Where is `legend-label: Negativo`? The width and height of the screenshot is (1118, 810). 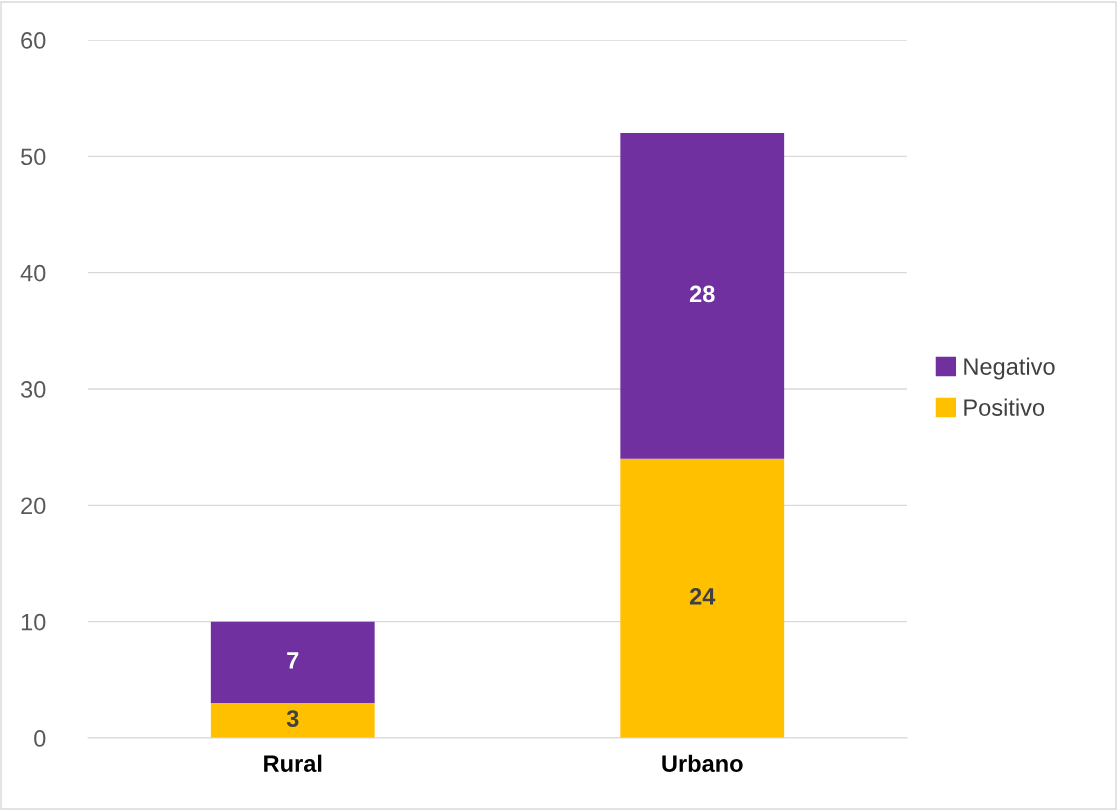
legend-label: Negativo is located at coordinates (1009, 368).